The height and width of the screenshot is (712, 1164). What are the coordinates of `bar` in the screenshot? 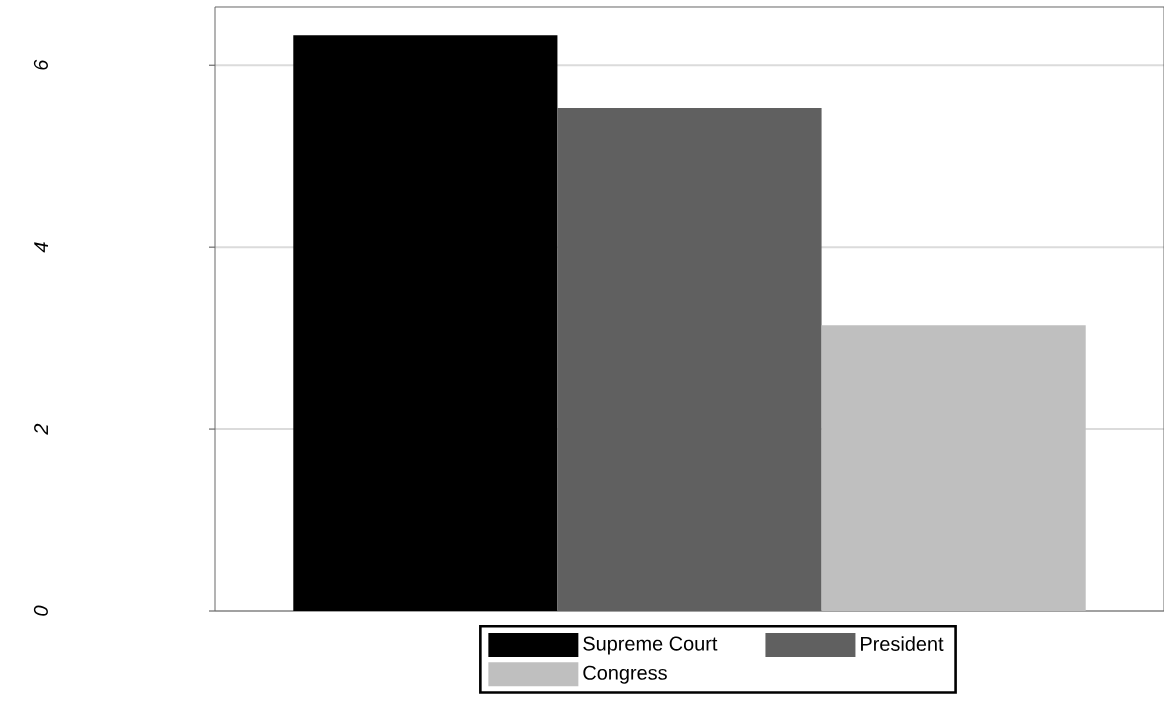 It's located at (953, 468).